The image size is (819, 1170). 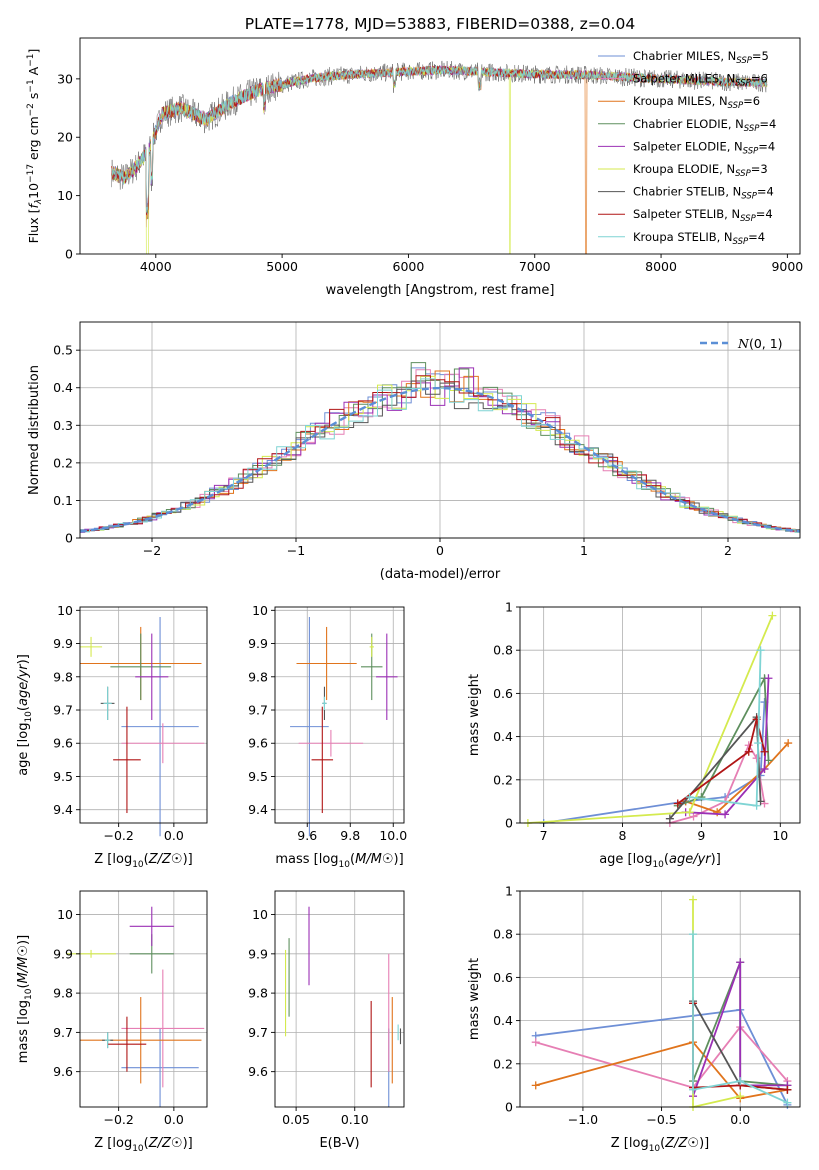 I want to click on x-tick-label: 1, so click(x=584, y=550).